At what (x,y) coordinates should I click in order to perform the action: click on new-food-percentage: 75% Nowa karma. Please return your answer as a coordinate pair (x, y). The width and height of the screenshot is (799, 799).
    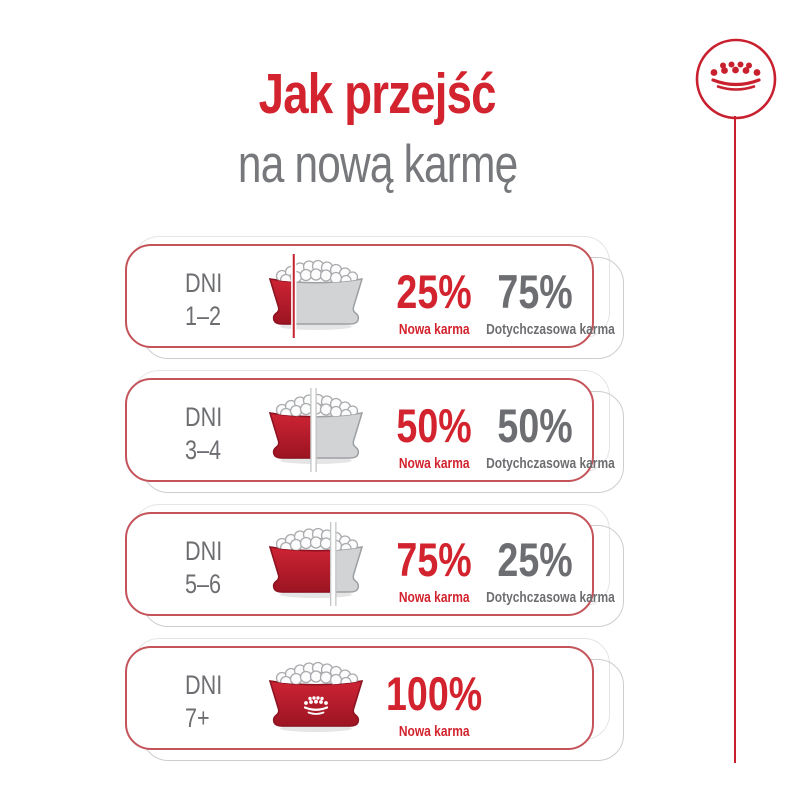
    Looking at the image, I should click on (434, 569).